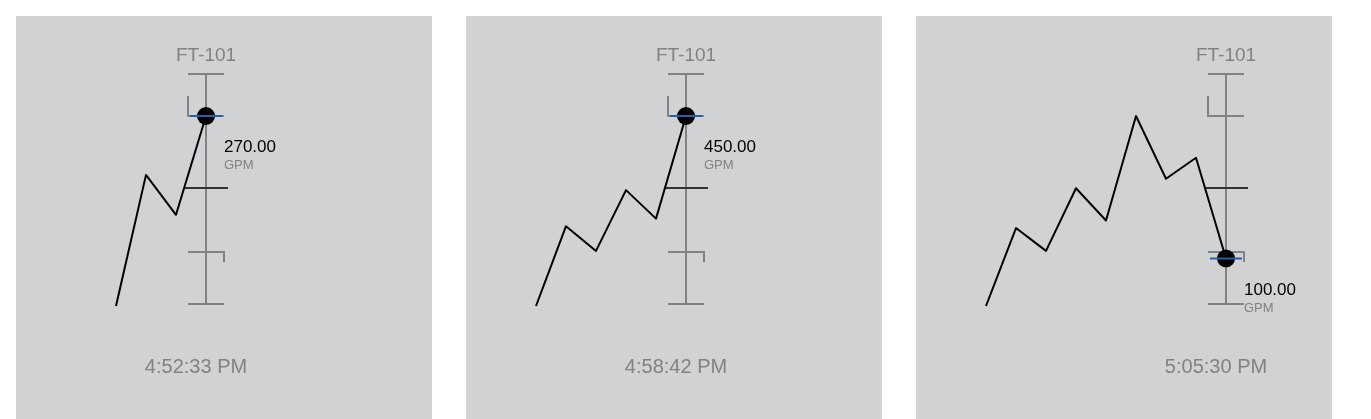  What do you see at coordinates (1270, 289) in the screenshot?
I see `text: 100.00` at bounding box center [1270, 289].